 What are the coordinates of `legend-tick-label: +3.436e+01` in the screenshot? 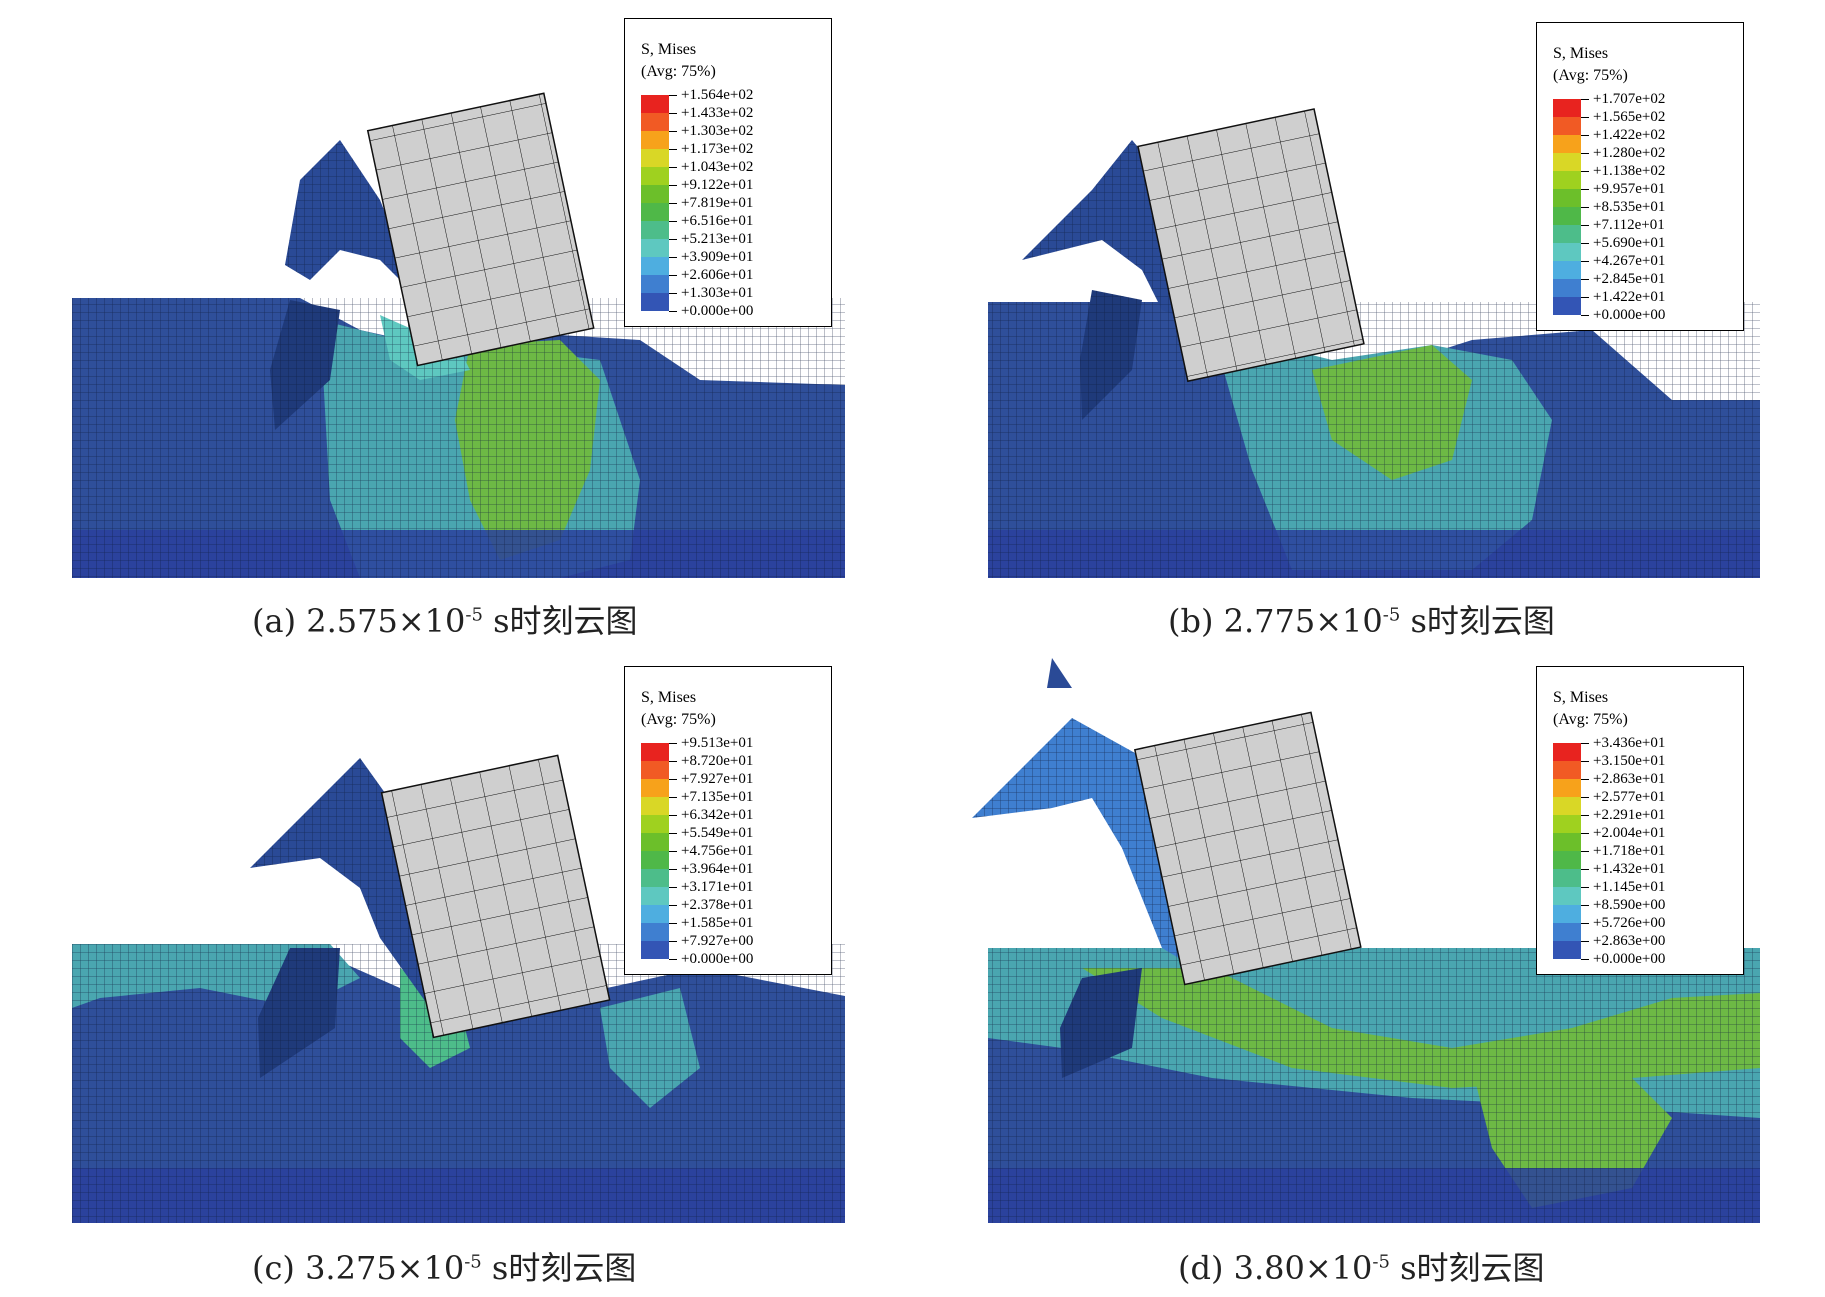 It's located at (1629, 743).